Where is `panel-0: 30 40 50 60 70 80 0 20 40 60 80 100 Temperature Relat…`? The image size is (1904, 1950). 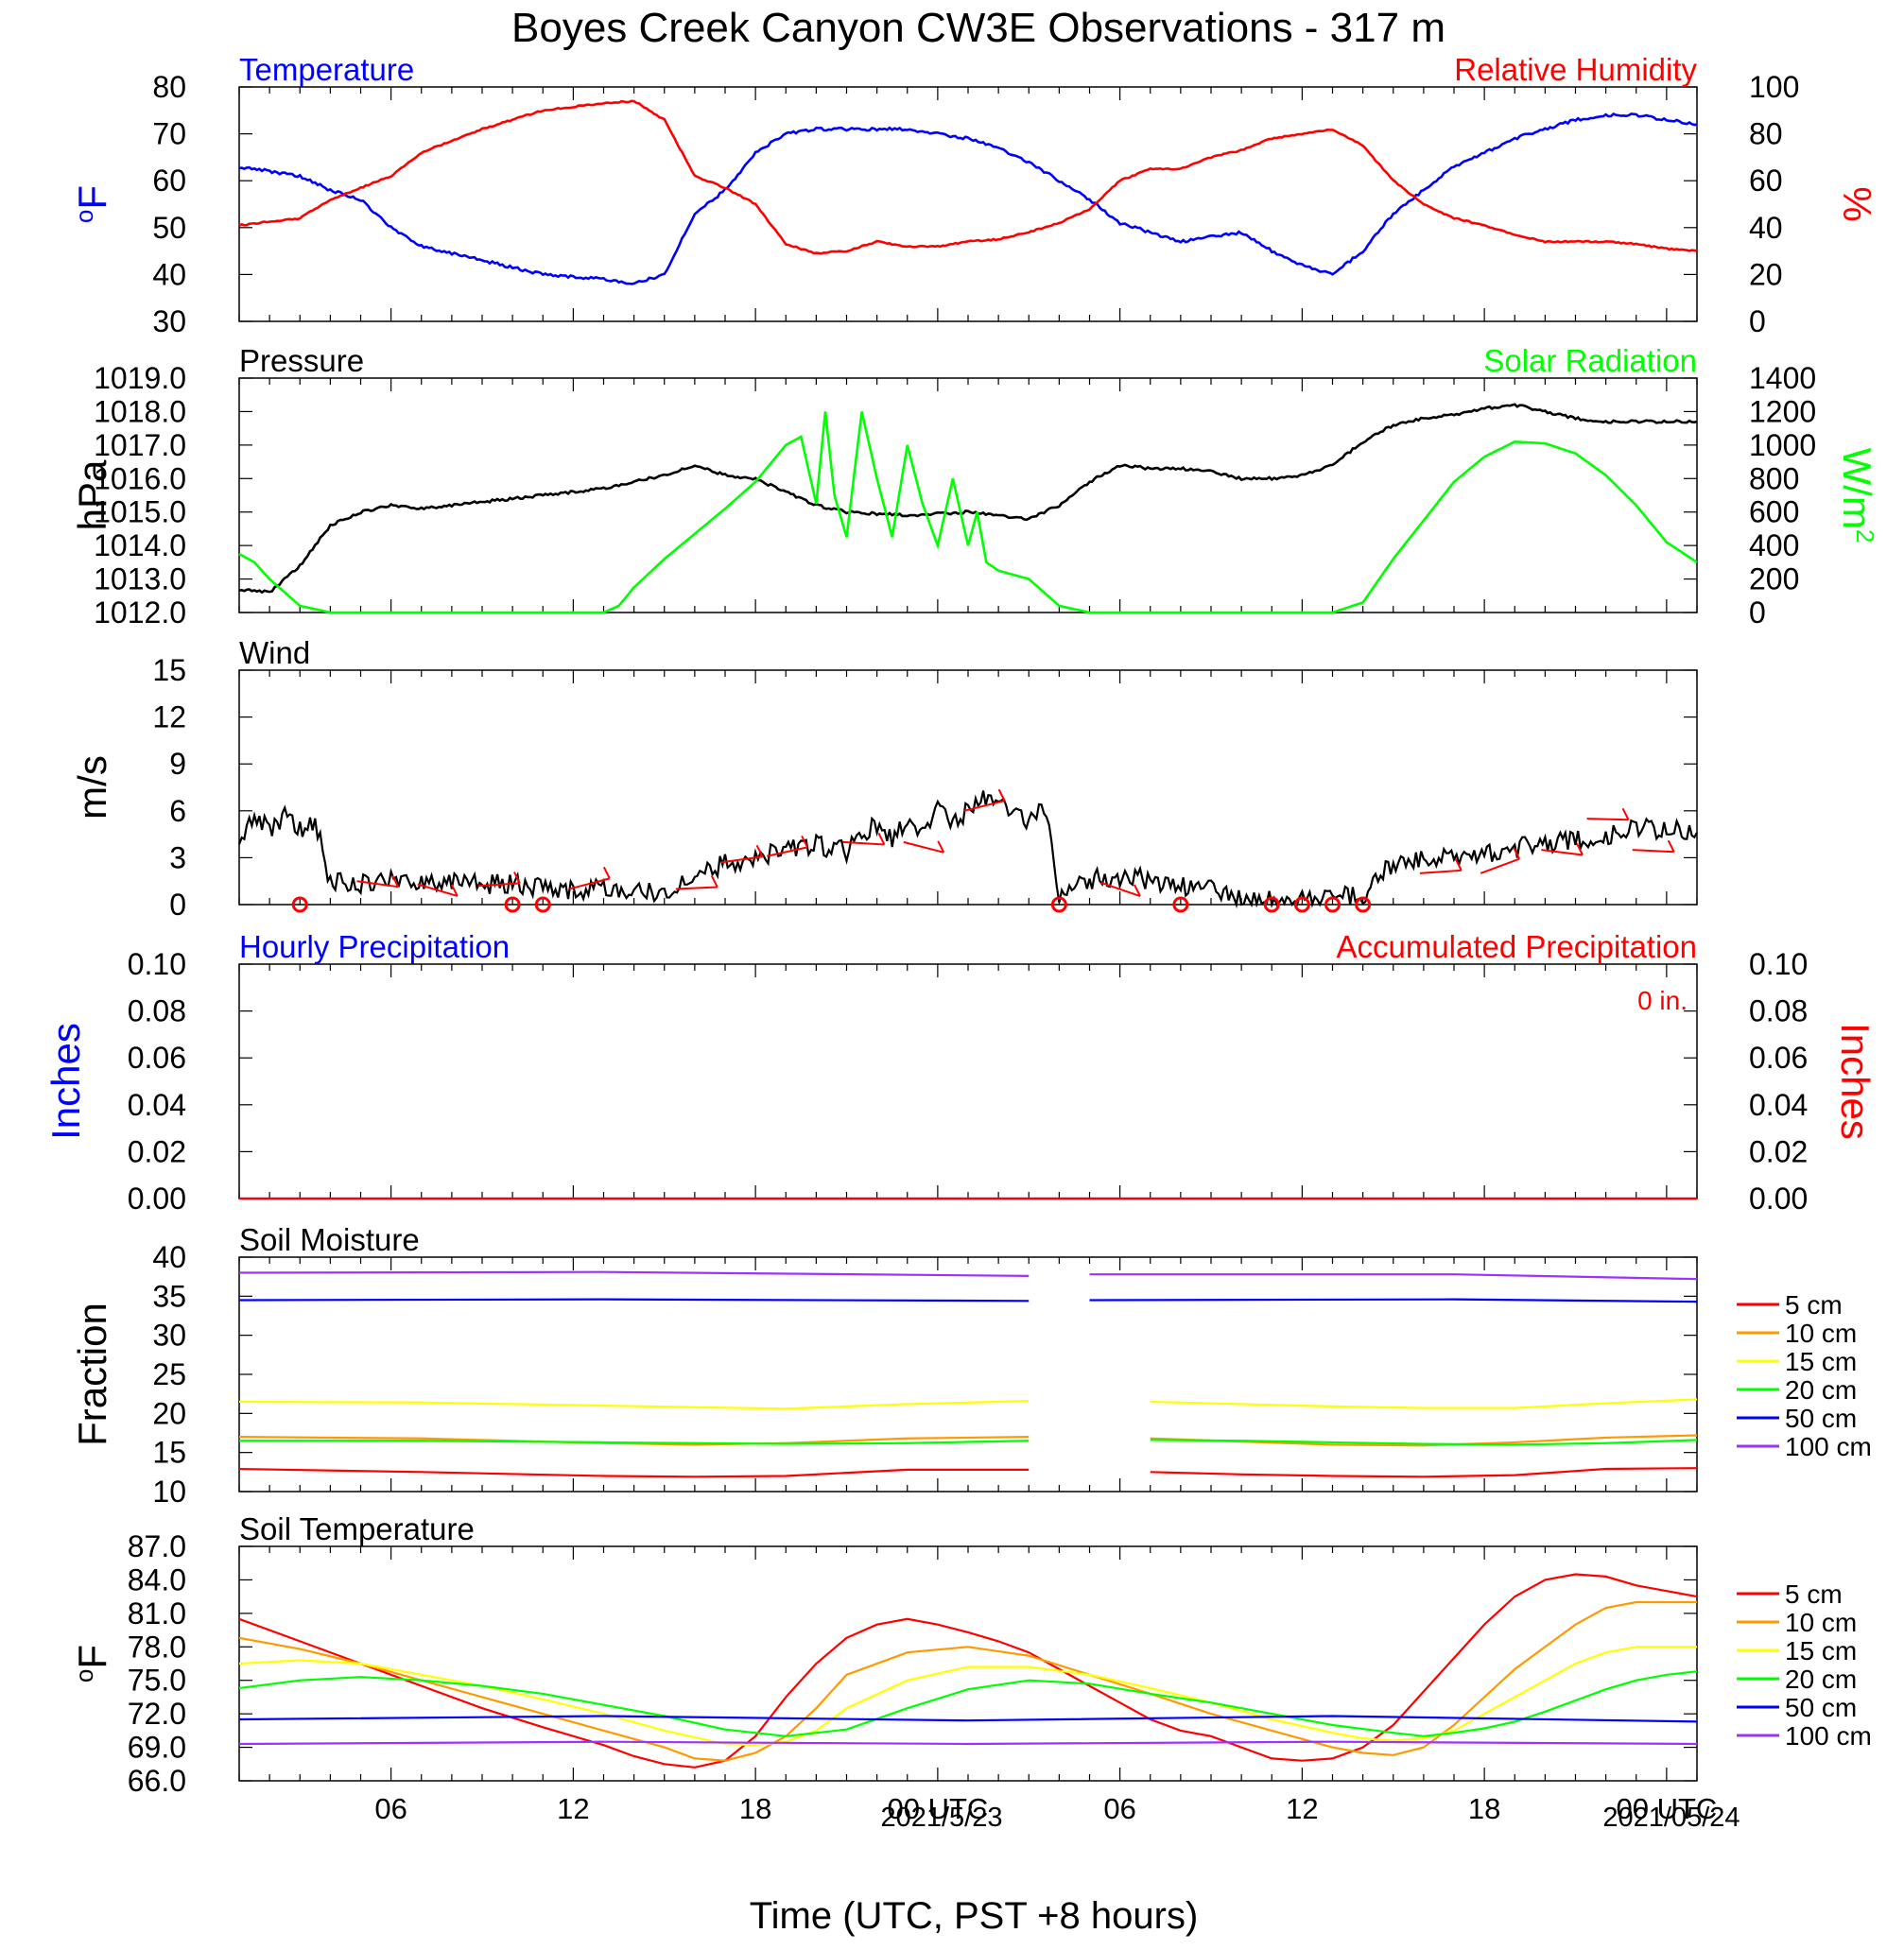 panel-0: 30 40 50 60 70 80 0 20 40 60 80 100 Temperature Relat… is located at coordinates (975, 195).